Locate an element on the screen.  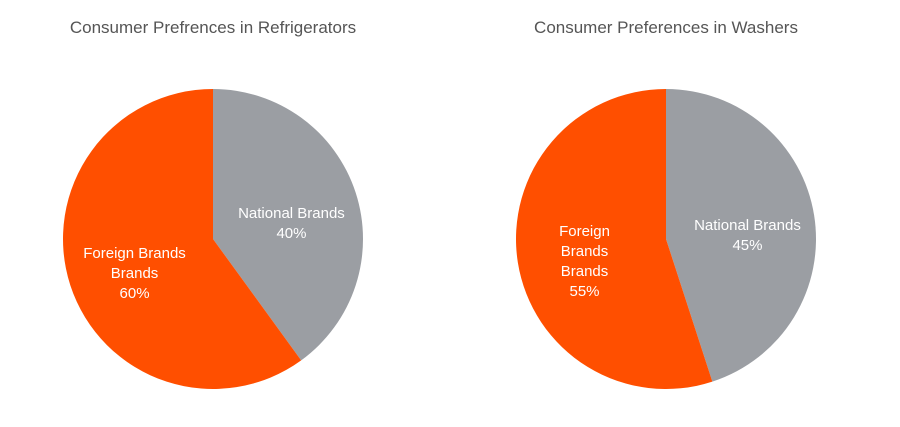
chart-title: Consumer Preferences in Washers is located at coordinates (666, 27).